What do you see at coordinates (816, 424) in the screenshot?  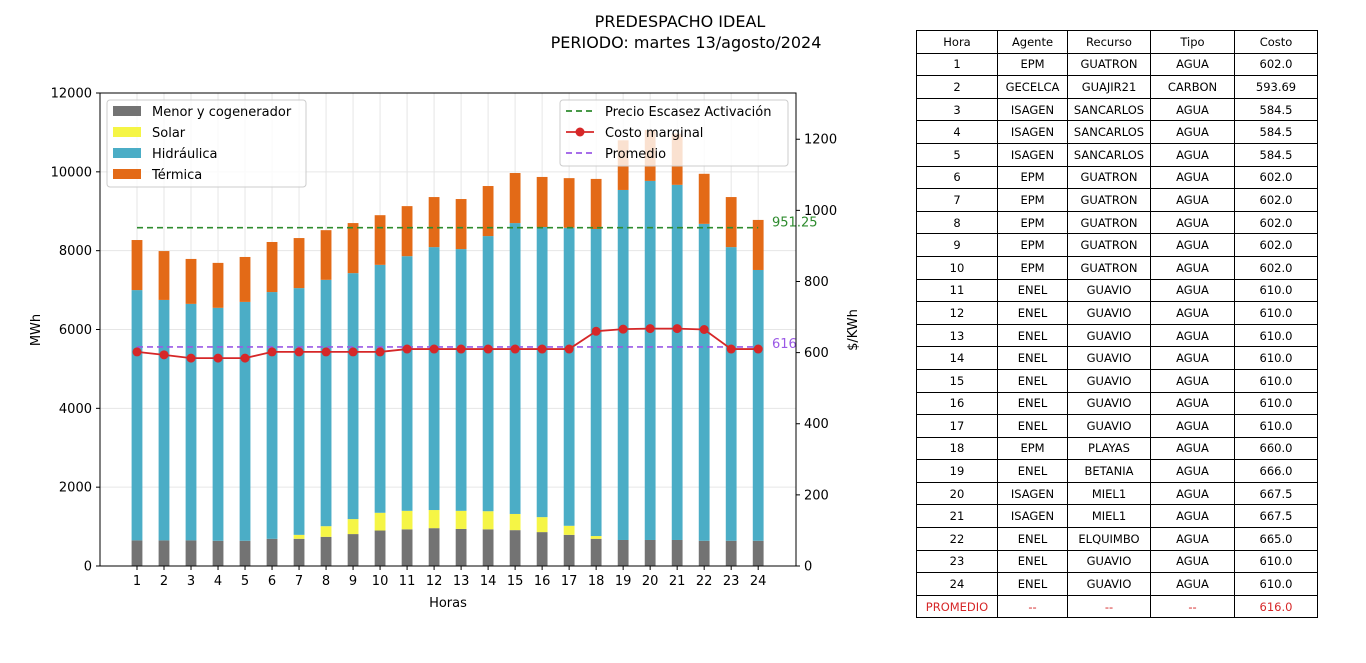 I see `y-right-tick-label: 400` at bounding box center [816, 424].